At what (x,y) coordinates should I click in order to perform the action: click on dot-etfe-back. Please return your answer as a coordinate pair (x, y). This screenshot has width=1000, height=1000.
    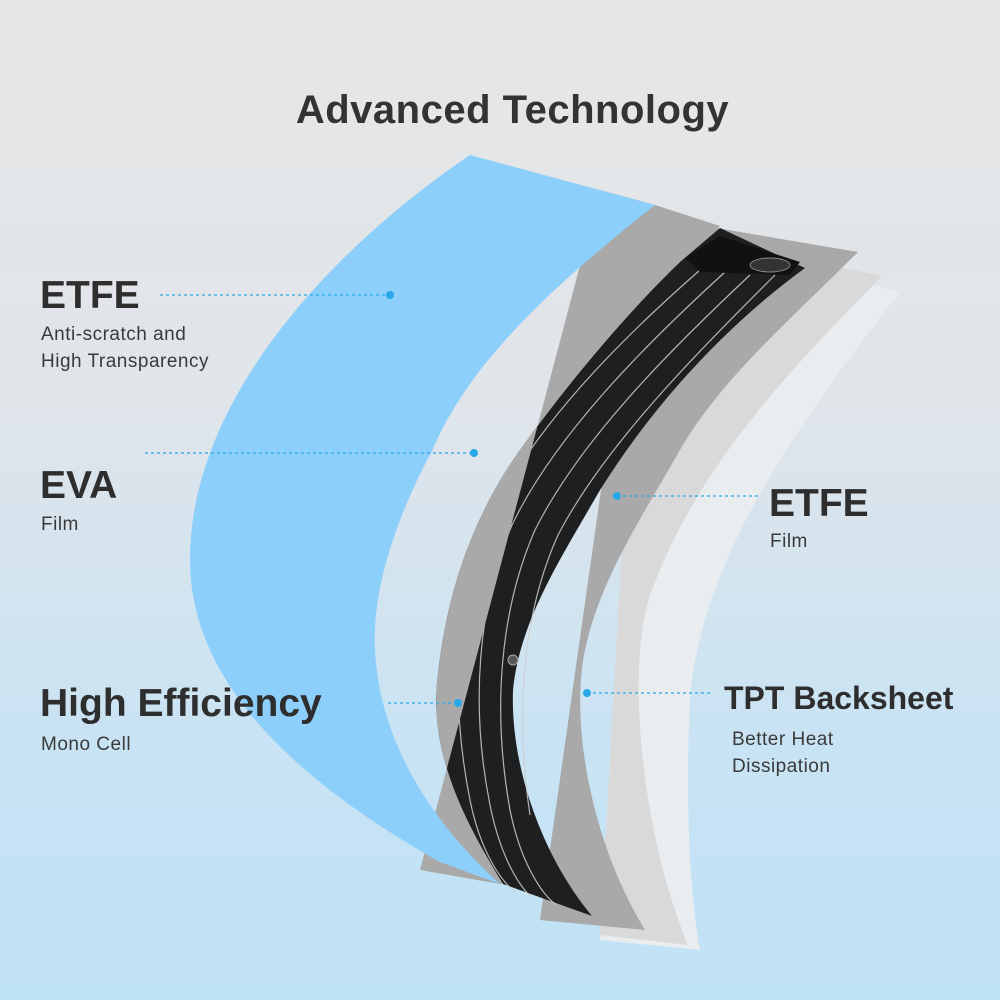
    Looking at the image, I should click on (617, 496).